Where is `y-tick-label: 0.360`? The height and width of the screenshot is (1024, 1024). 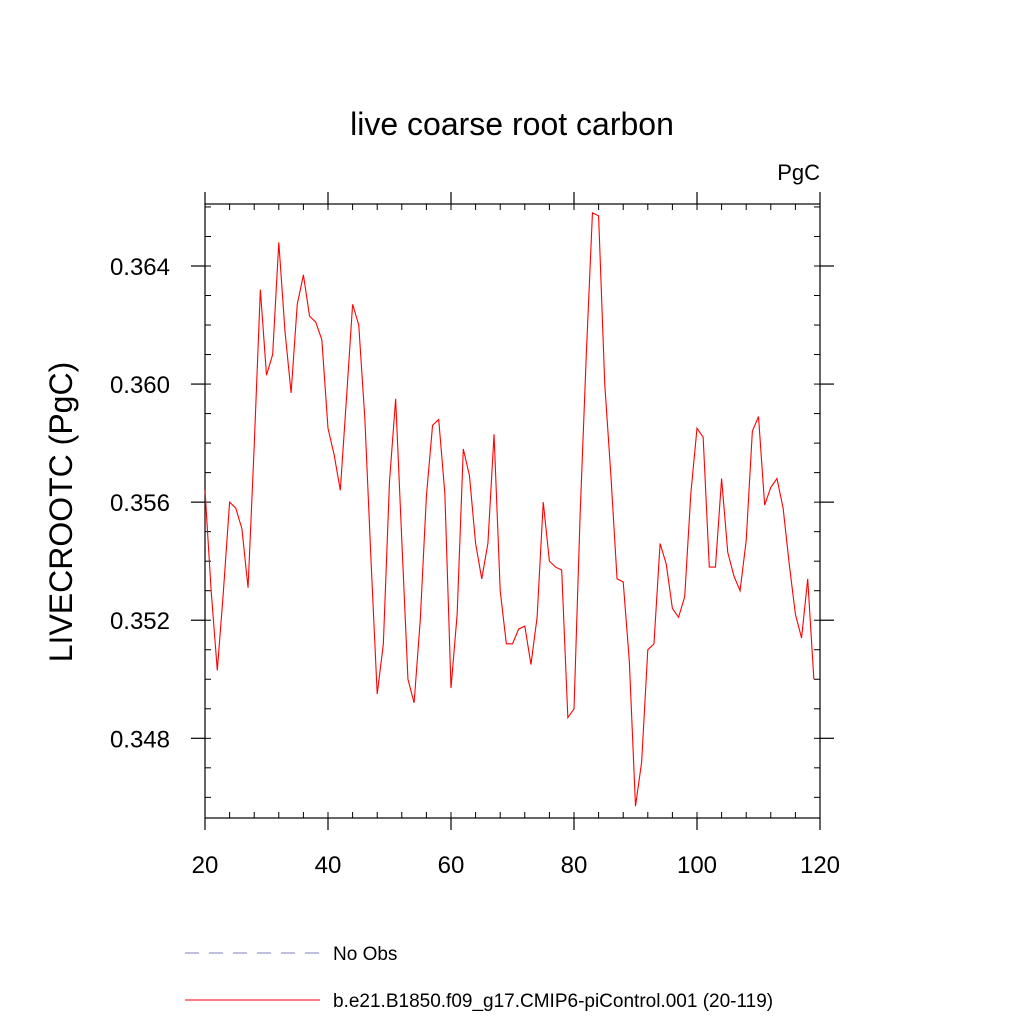
y-tick-label: 0.360 is located at coordinates (140, 385).